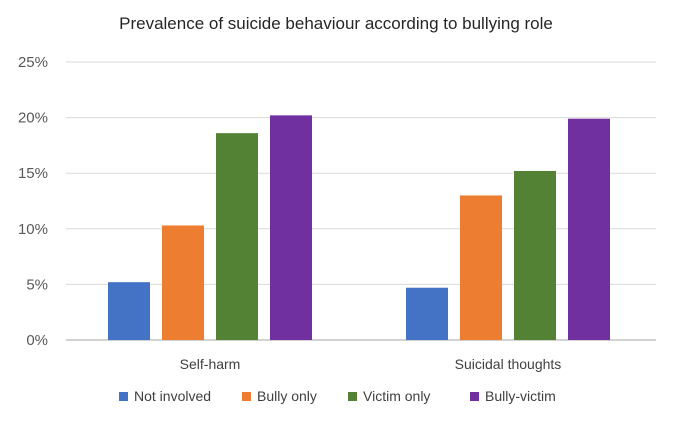  I want to click on legend-label: Not involved, so click(172, 396).